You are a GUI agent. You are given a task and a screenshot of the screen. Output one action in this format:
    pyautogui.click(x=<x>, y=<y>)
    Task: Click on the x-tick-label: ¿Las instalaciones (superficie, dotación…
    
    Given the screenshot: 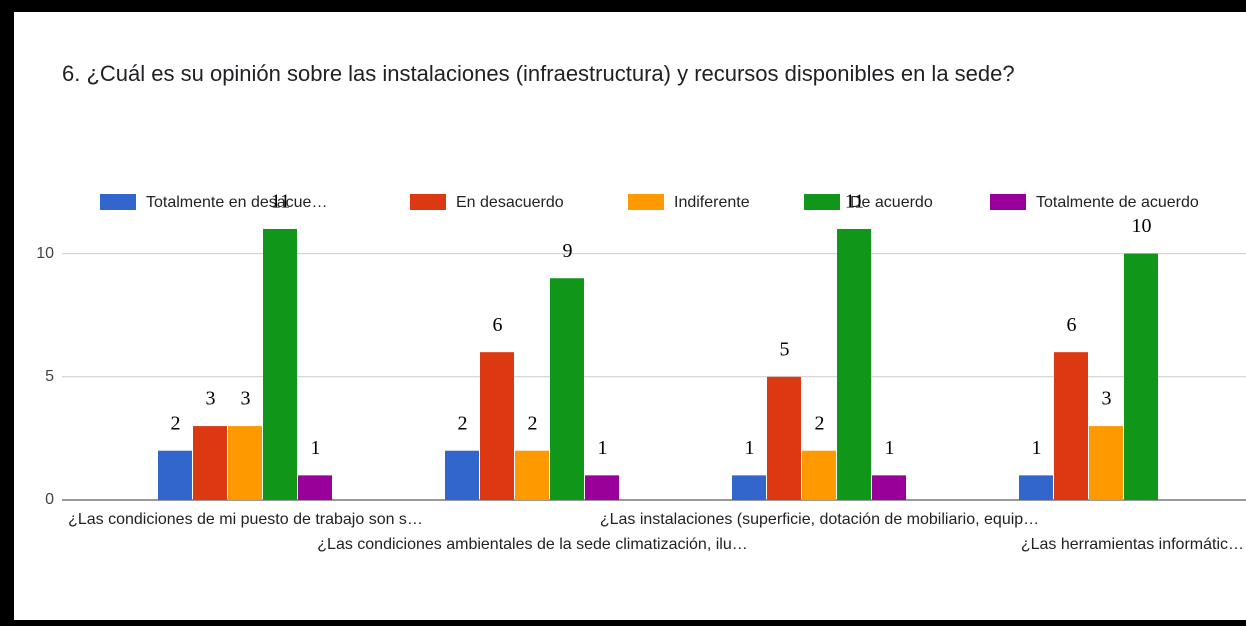 What is the action you would take?
    pyautogui.click(x=819, y=519)
    